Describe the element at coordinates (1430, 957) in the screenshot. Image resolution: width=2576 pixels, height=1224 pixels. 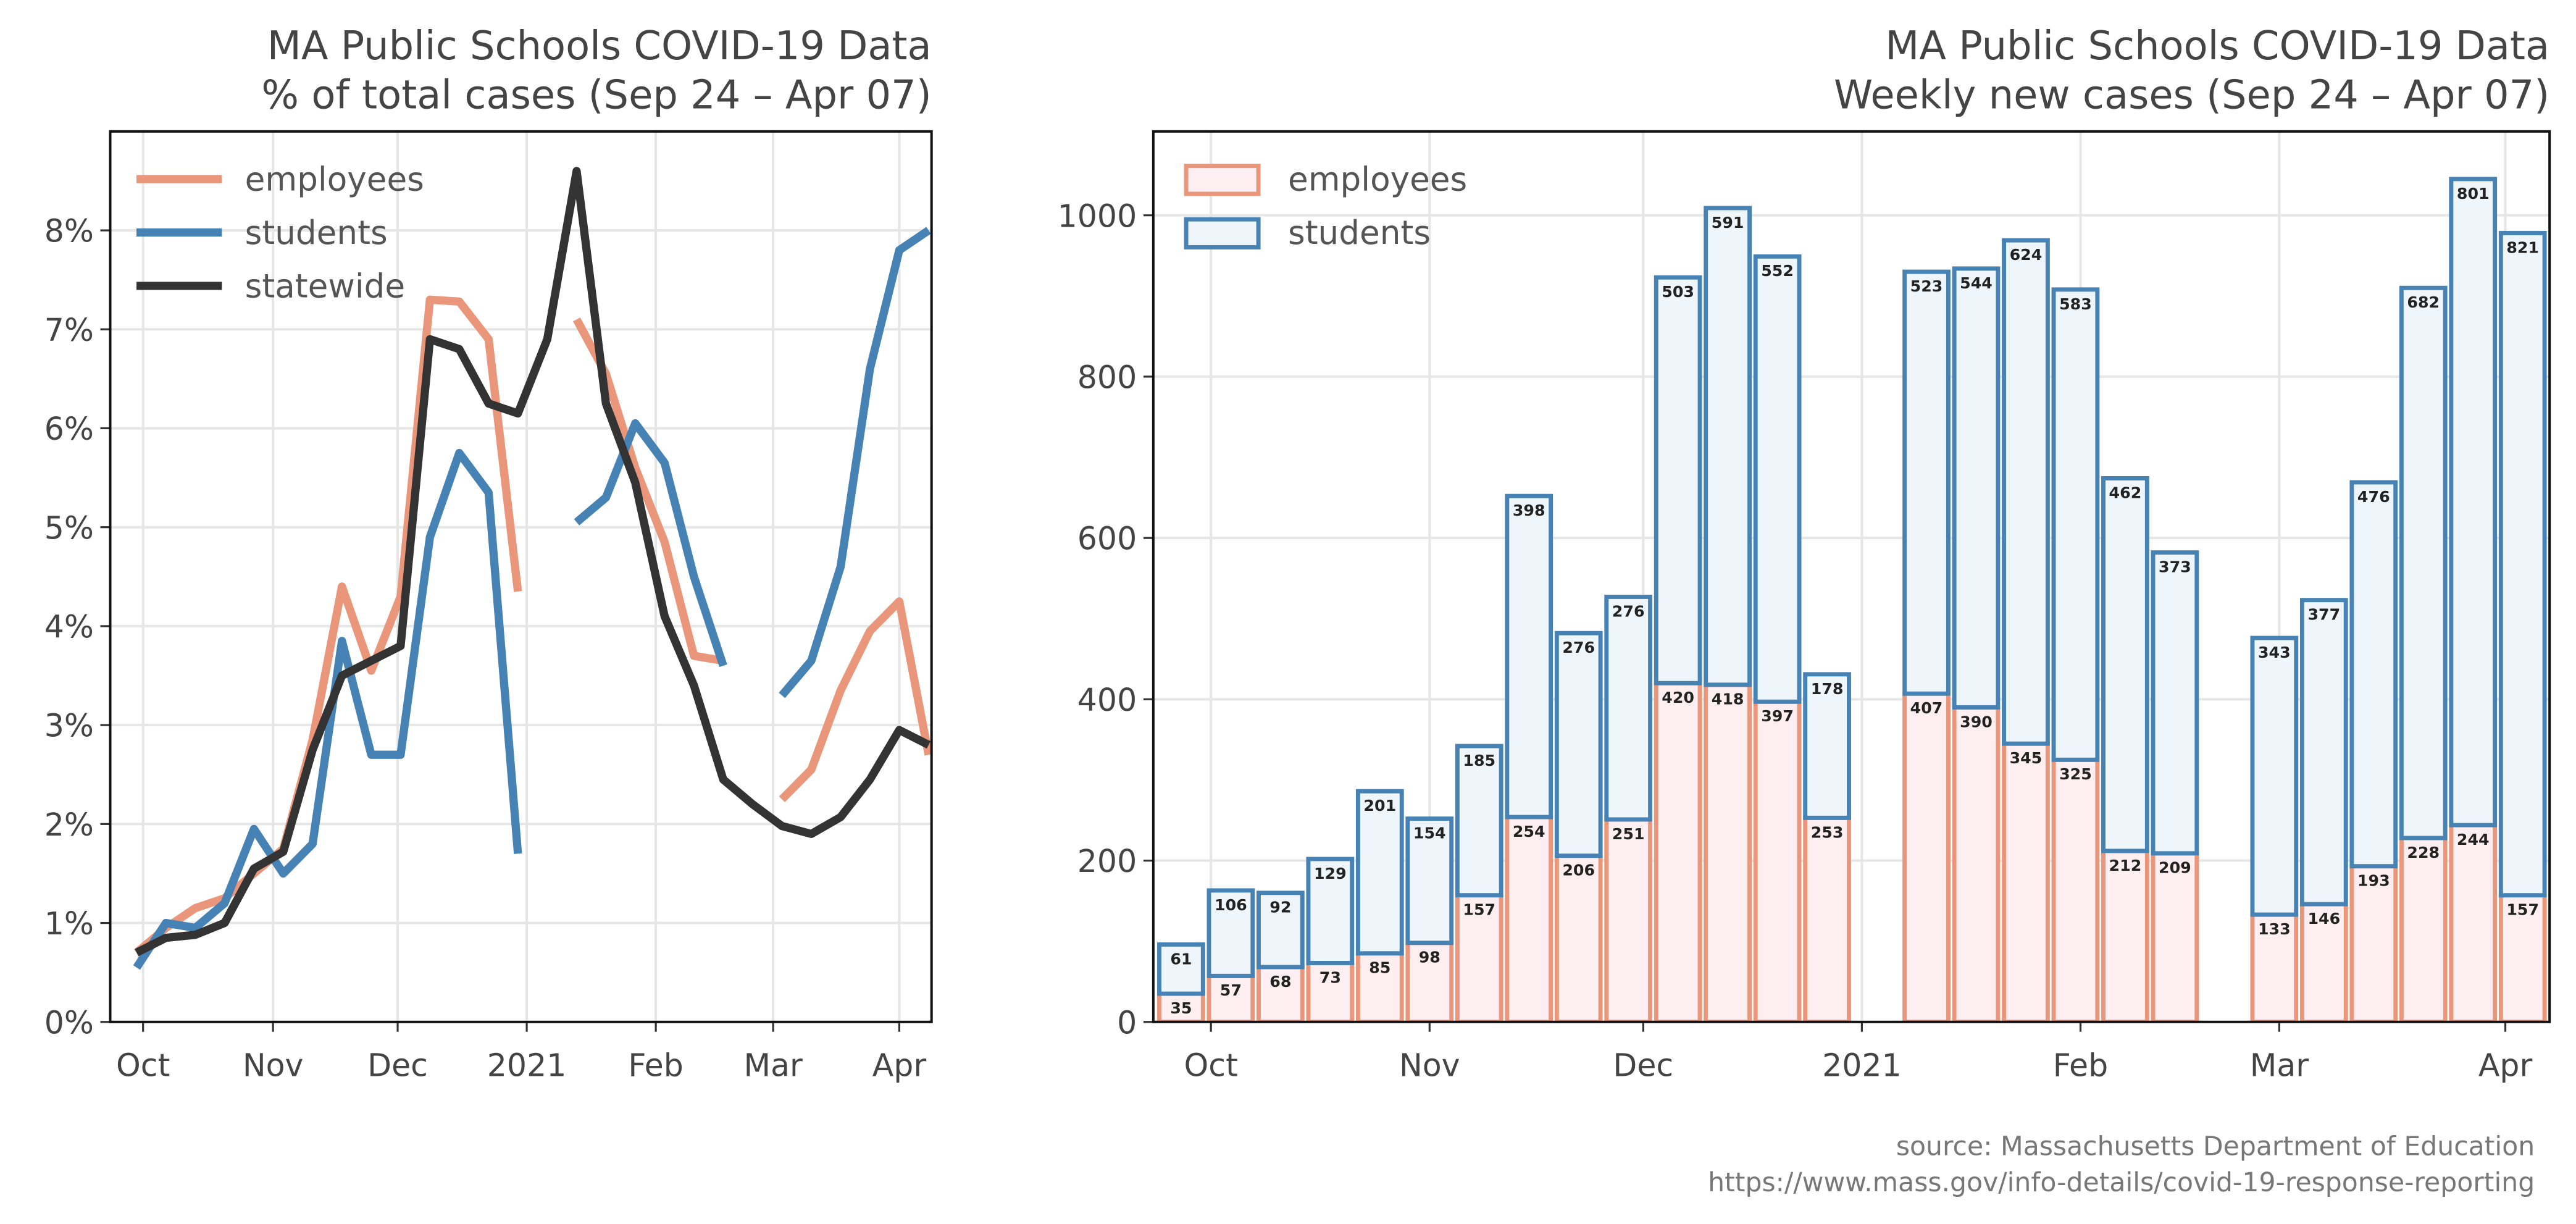
I see `value-label: 98` at that location.